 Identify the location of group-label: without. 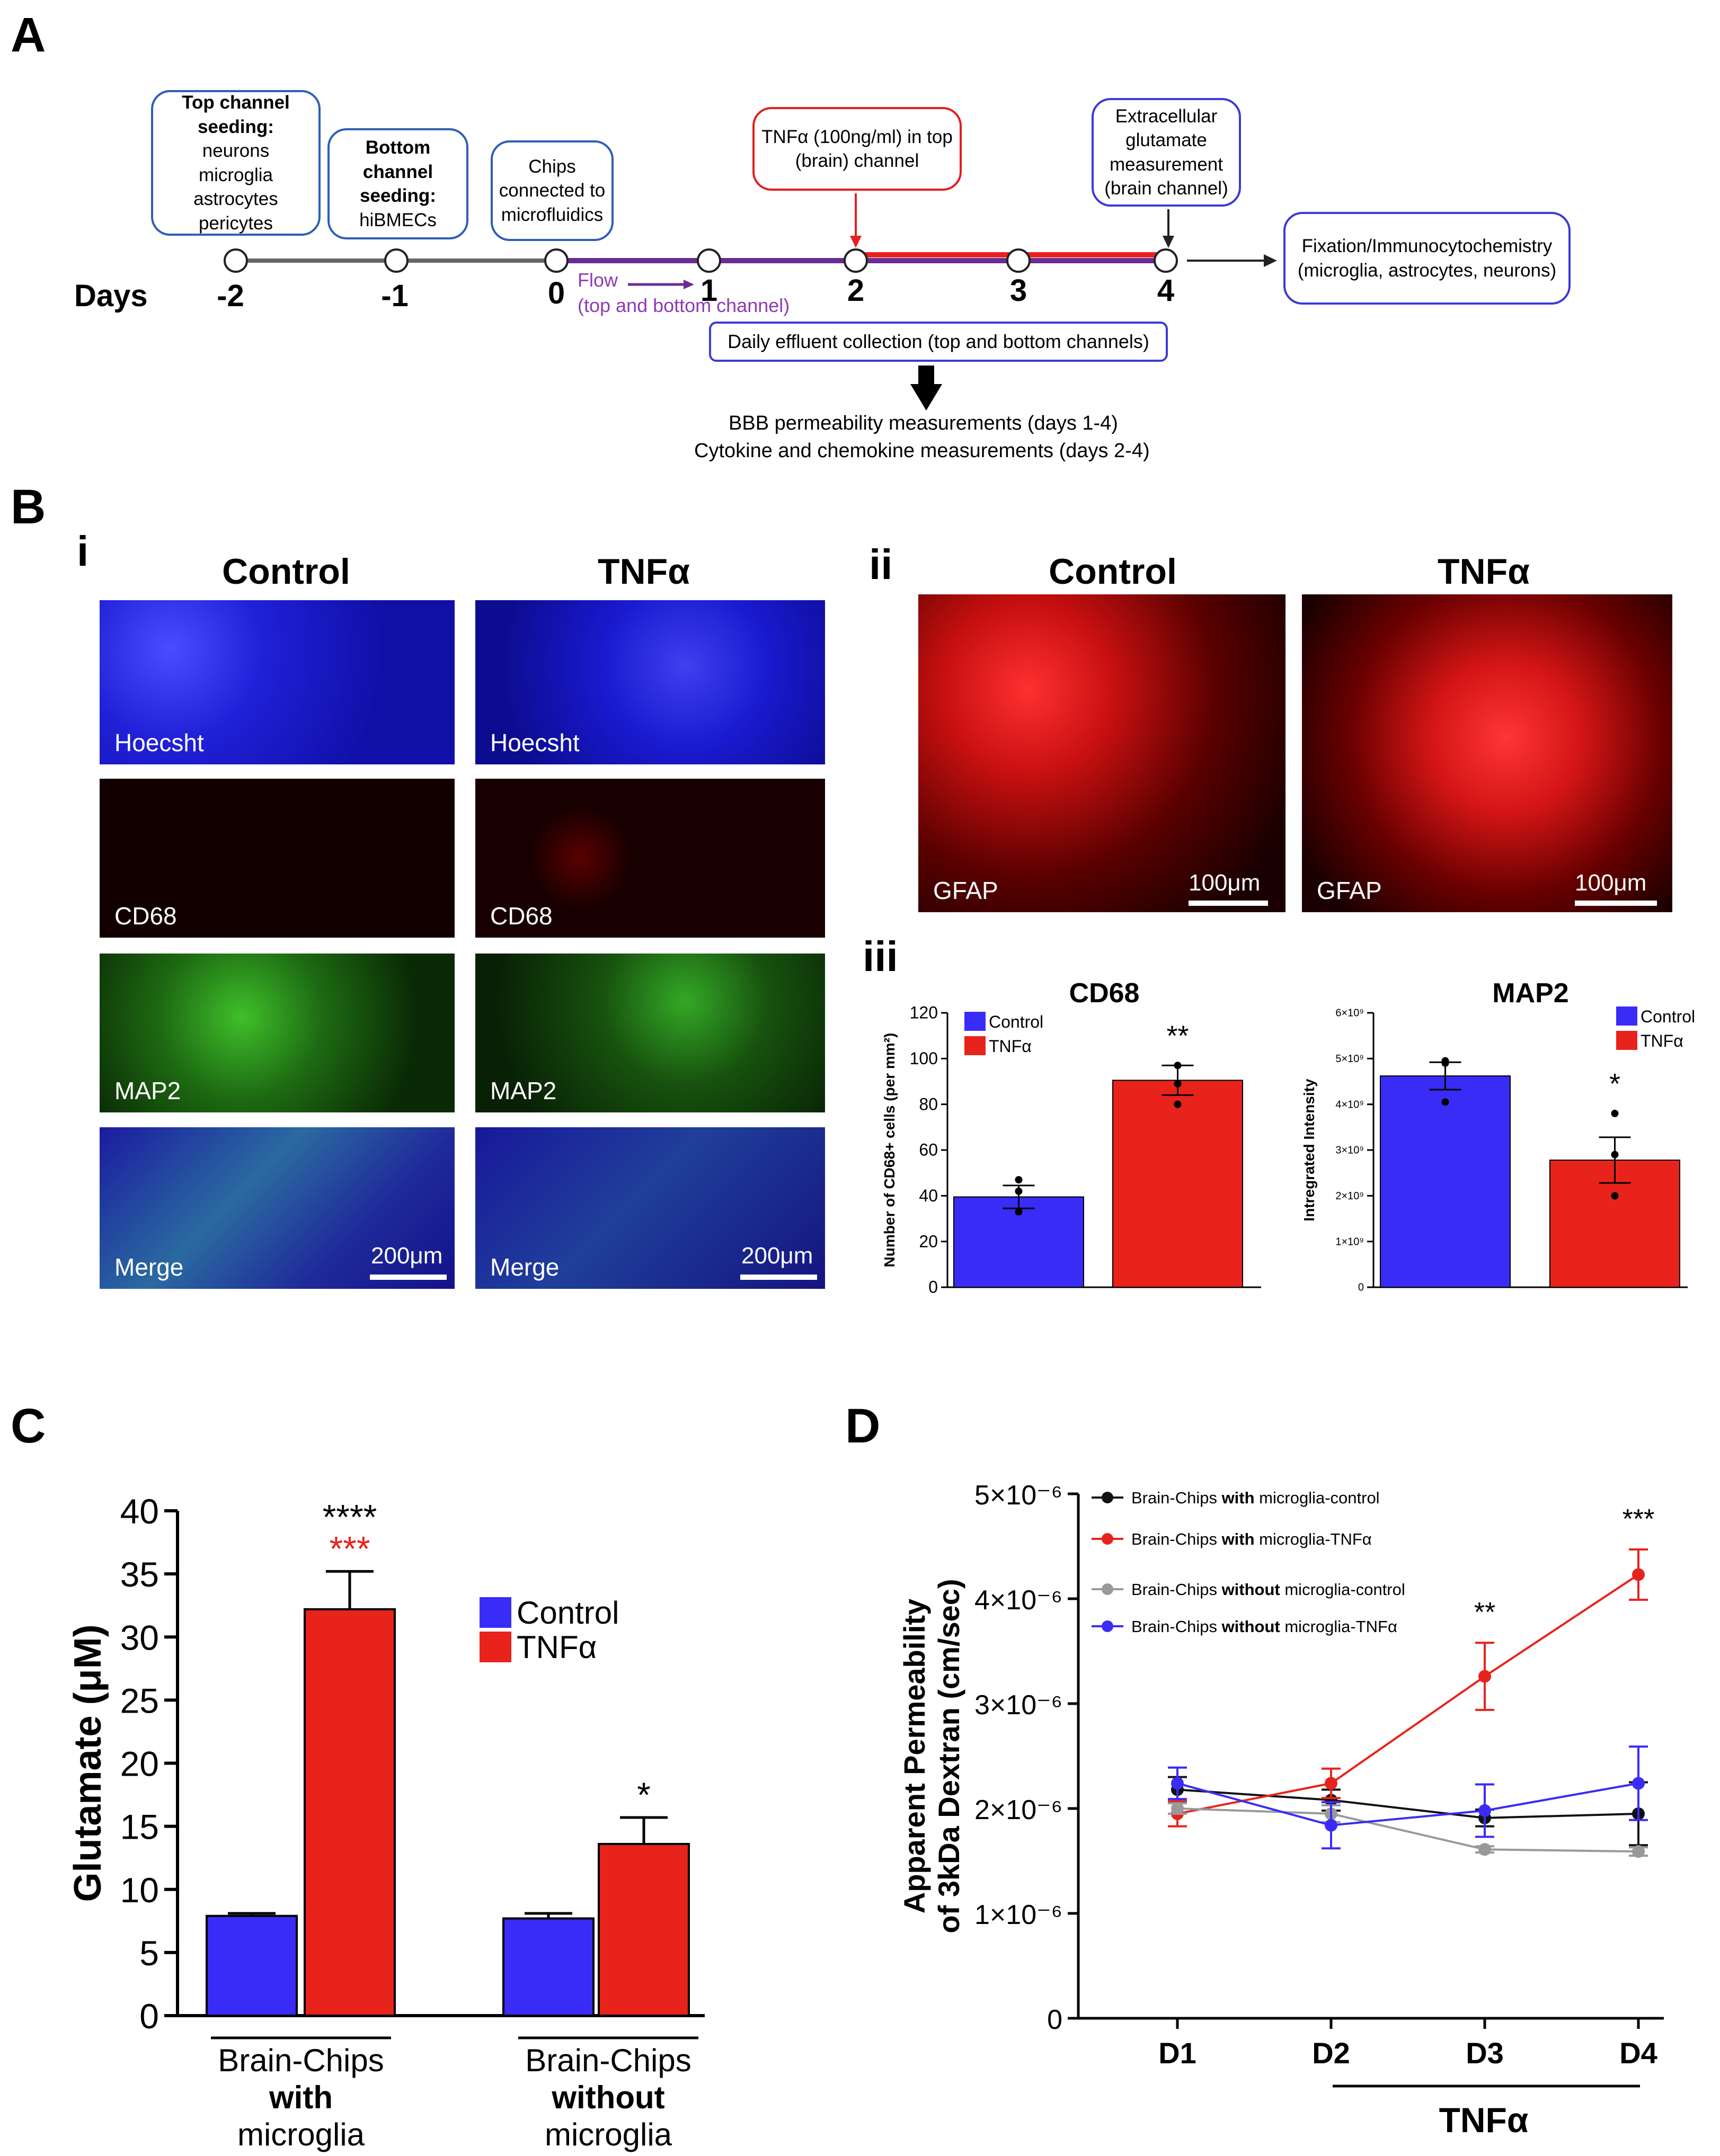
(608, 2097).